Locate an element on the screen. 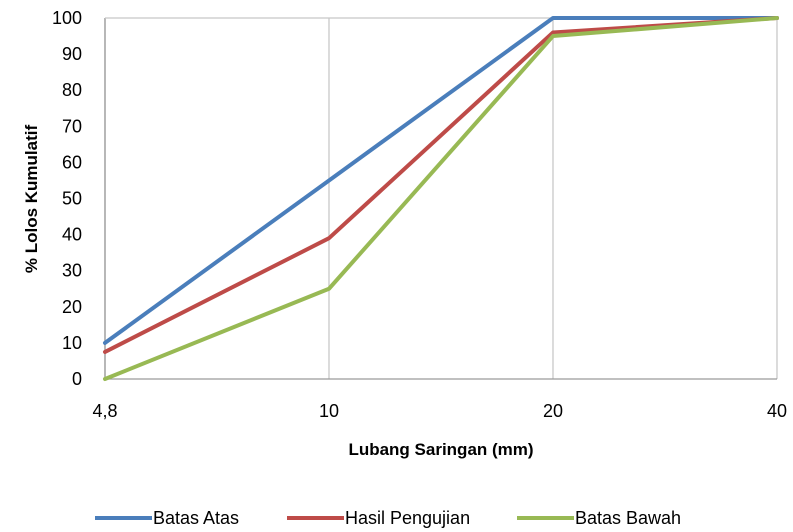  x-tick-label: 4,8 is located at coordinates (104, 411).